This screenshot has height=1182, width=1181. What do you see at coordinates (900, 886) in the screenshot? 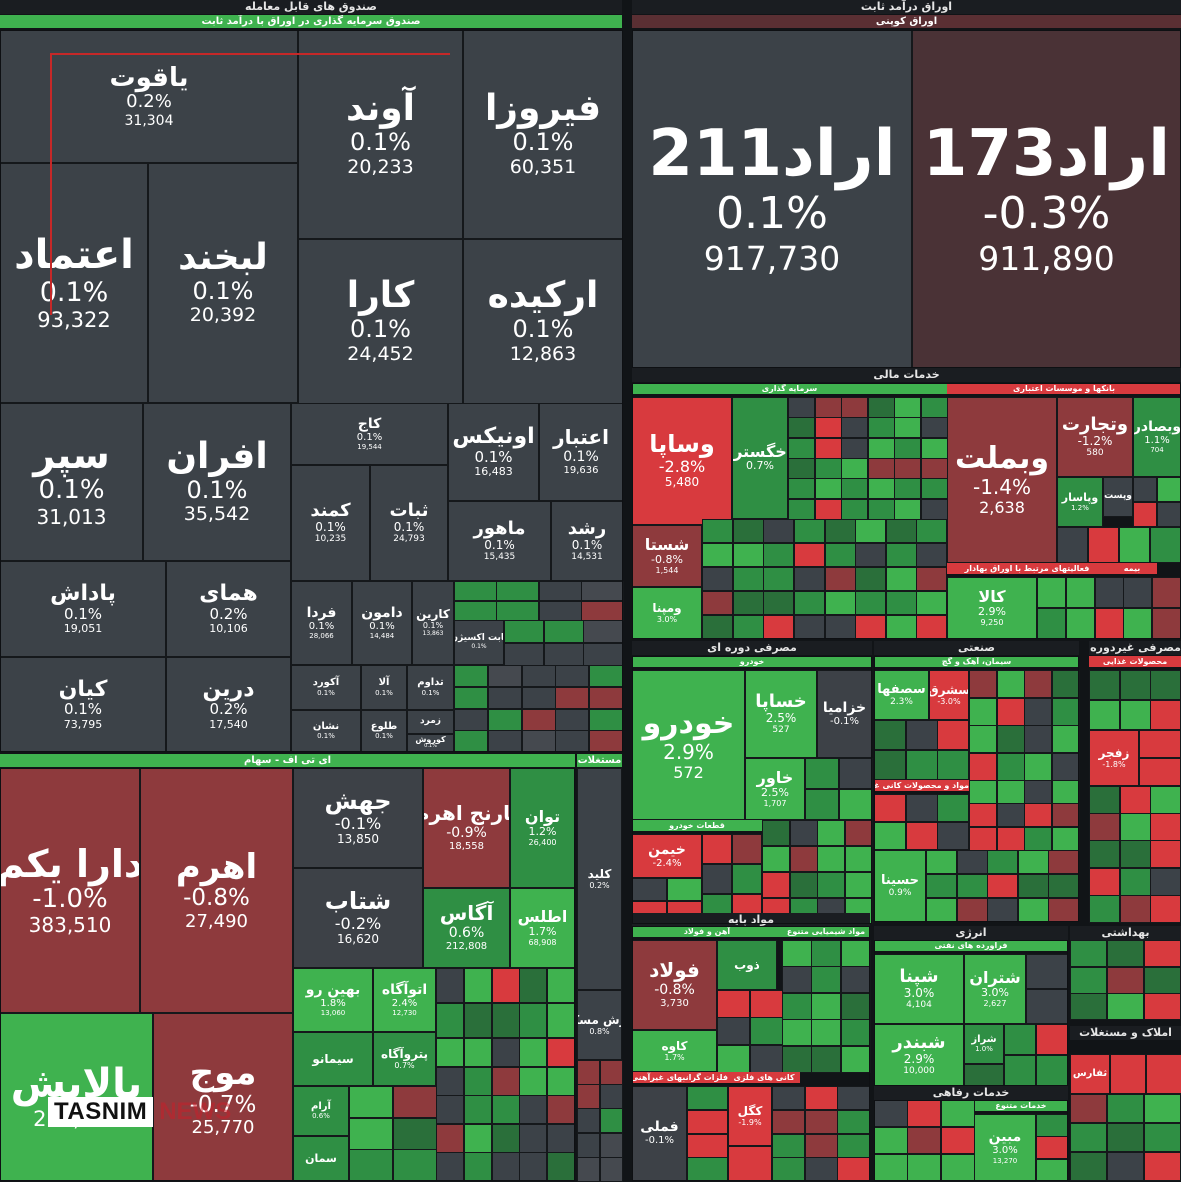
I see `tile-hasina: حسینا 0.9%` at bounding box center [900, 886].